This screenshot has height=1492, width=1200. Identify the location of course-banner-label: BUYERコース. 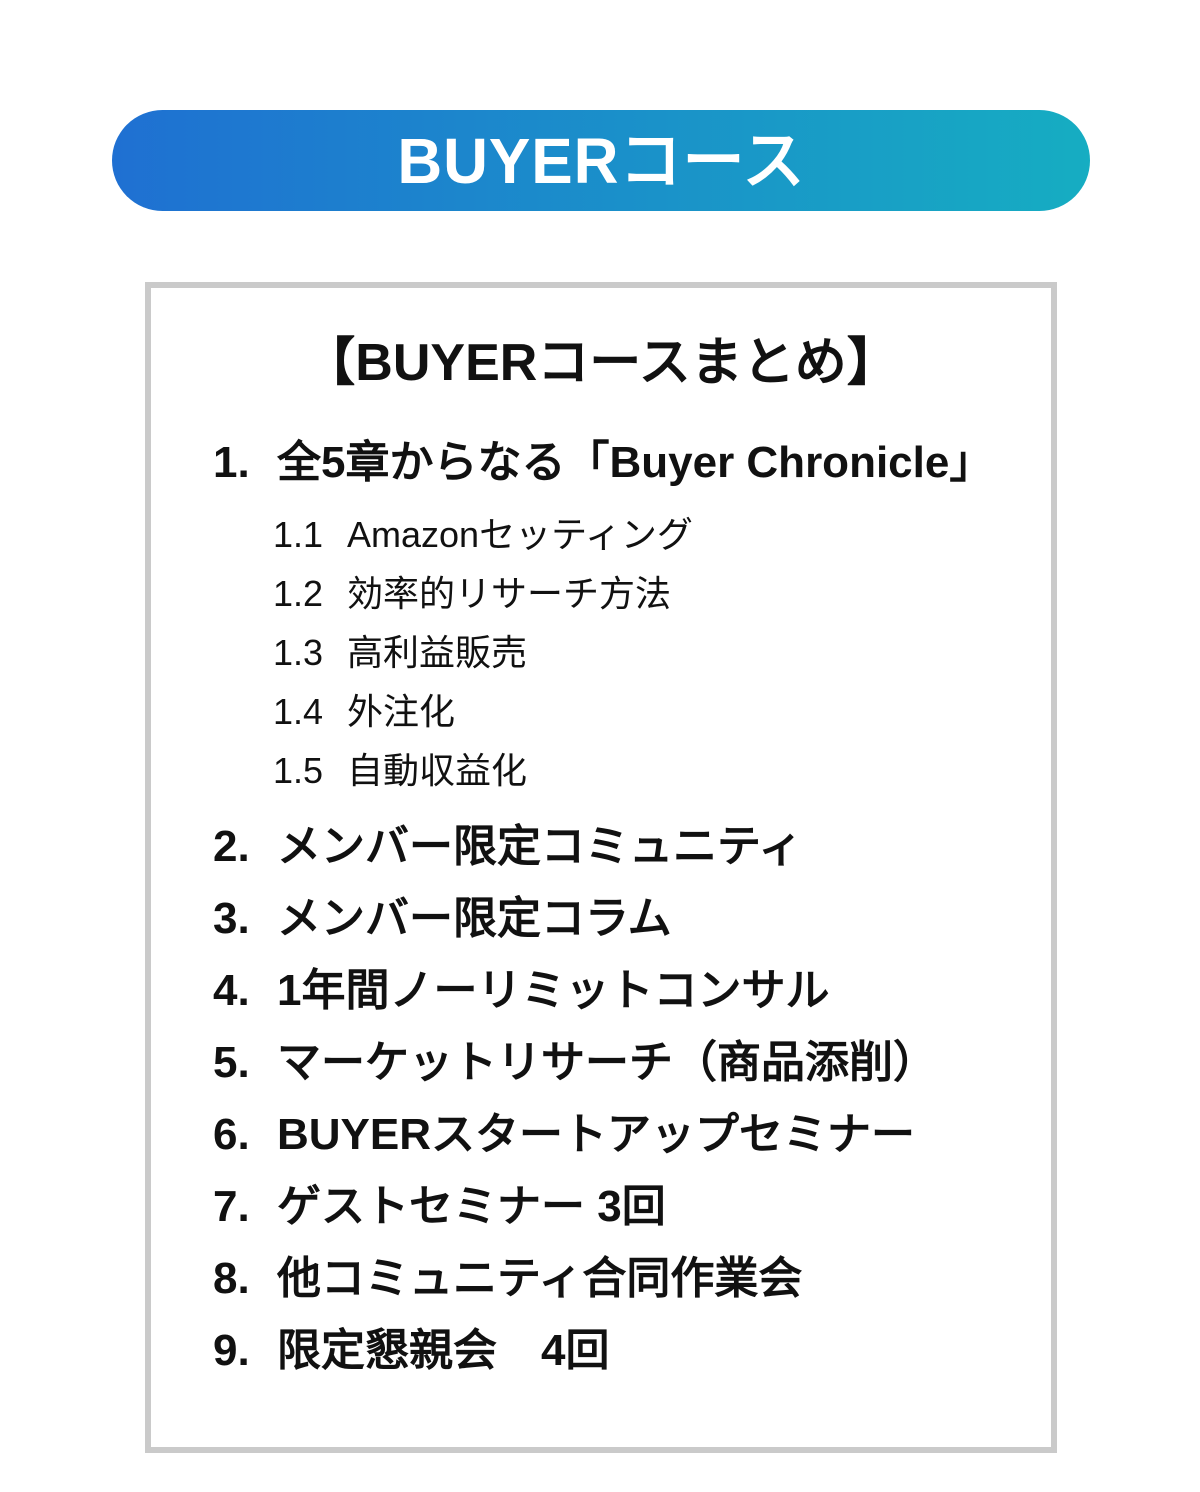
(601, 160).